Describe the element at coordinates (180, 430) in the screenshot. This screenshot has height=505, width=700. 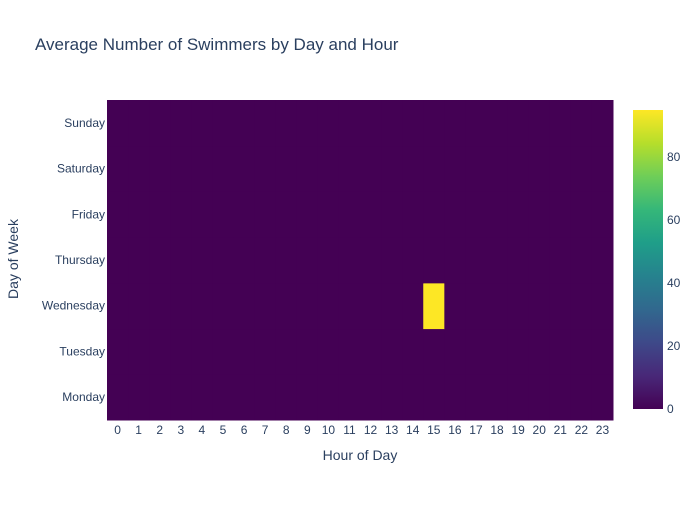
I see `x-tick-label: 3` at that location.